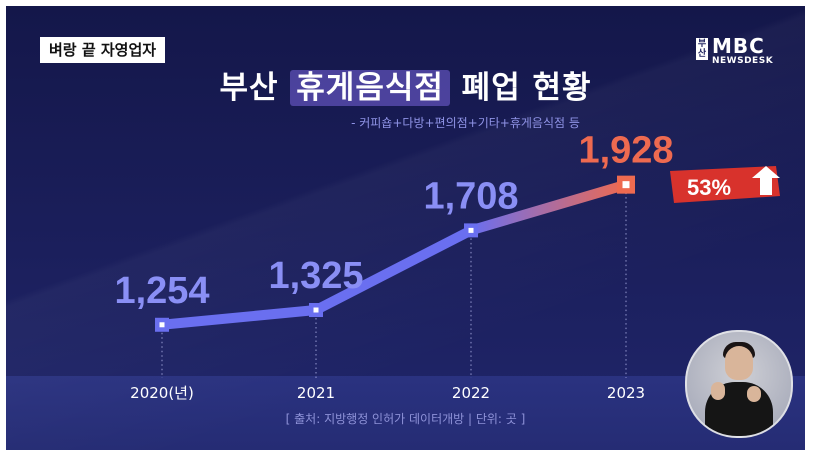 The height and width of the screenshot is (460, 813). Describe the element at coordinates (465, 123) in the screenshot. I see `chart-subtitle: - 커피숍+다방+편의점+기타+휴게음식점 등` at that location.